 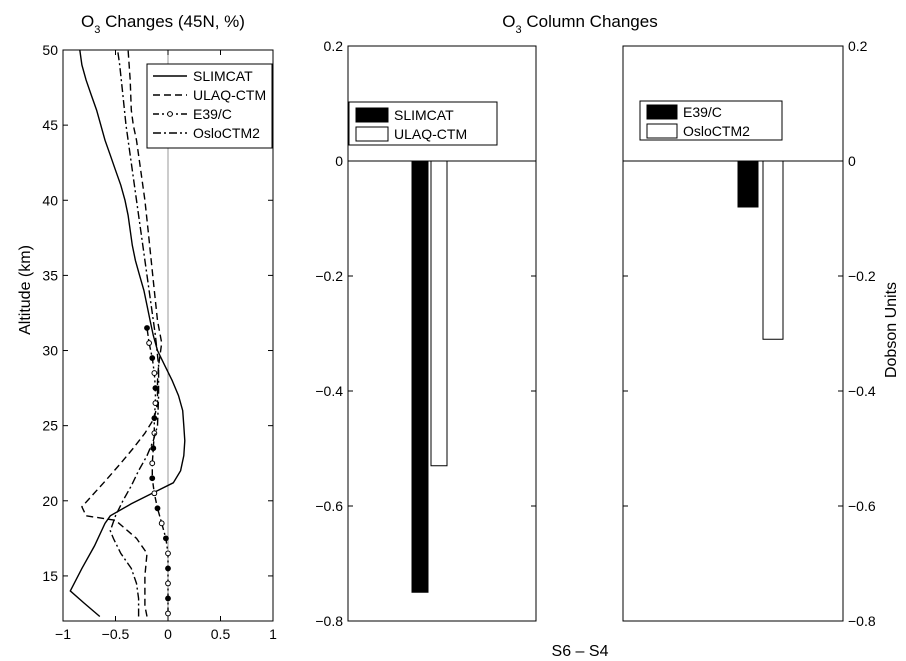 I want to click on column-chart-2-y-tick-label: 0.2, so click(x=858, y=46).